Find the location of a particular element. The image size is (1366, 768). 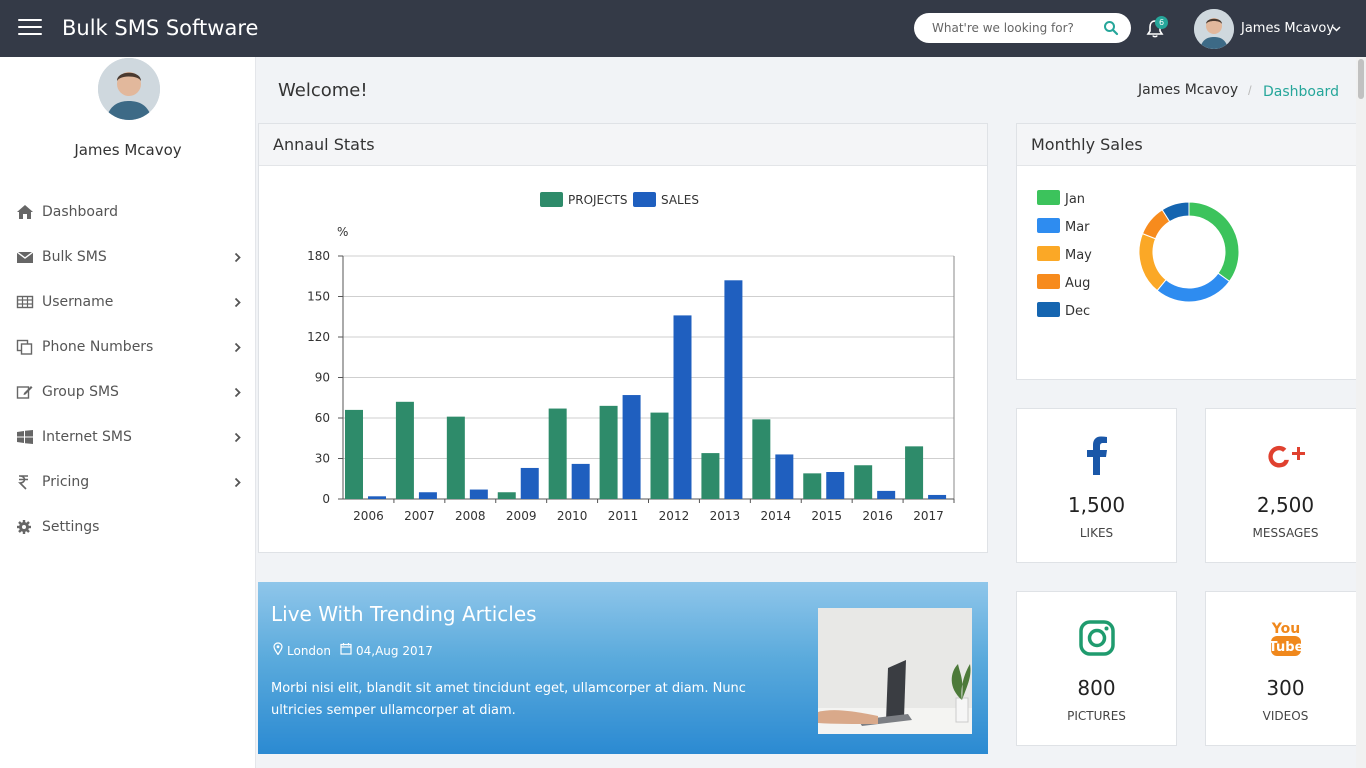

legend-label: Jan is located at coordinates (1074, 199).